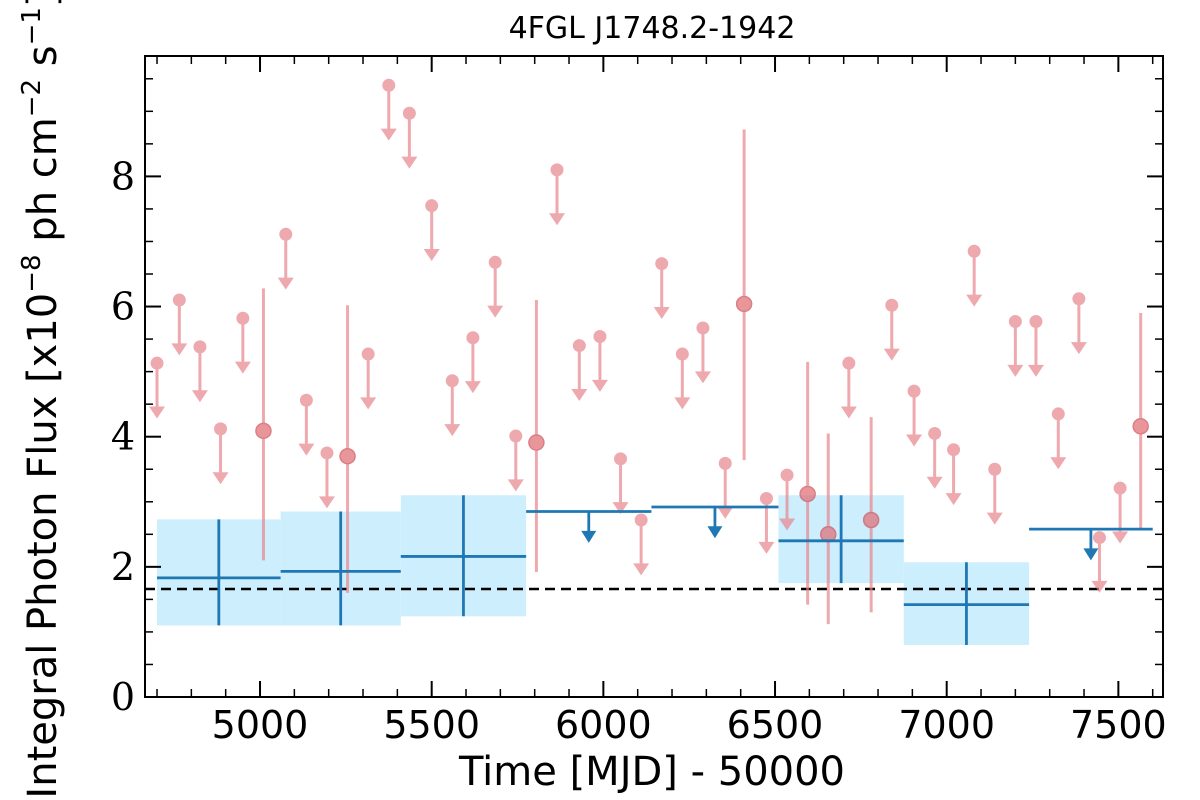 This screenshot has height=800, width=1200. I want to click on x-tick-label: 7500, so click(1118, 725).